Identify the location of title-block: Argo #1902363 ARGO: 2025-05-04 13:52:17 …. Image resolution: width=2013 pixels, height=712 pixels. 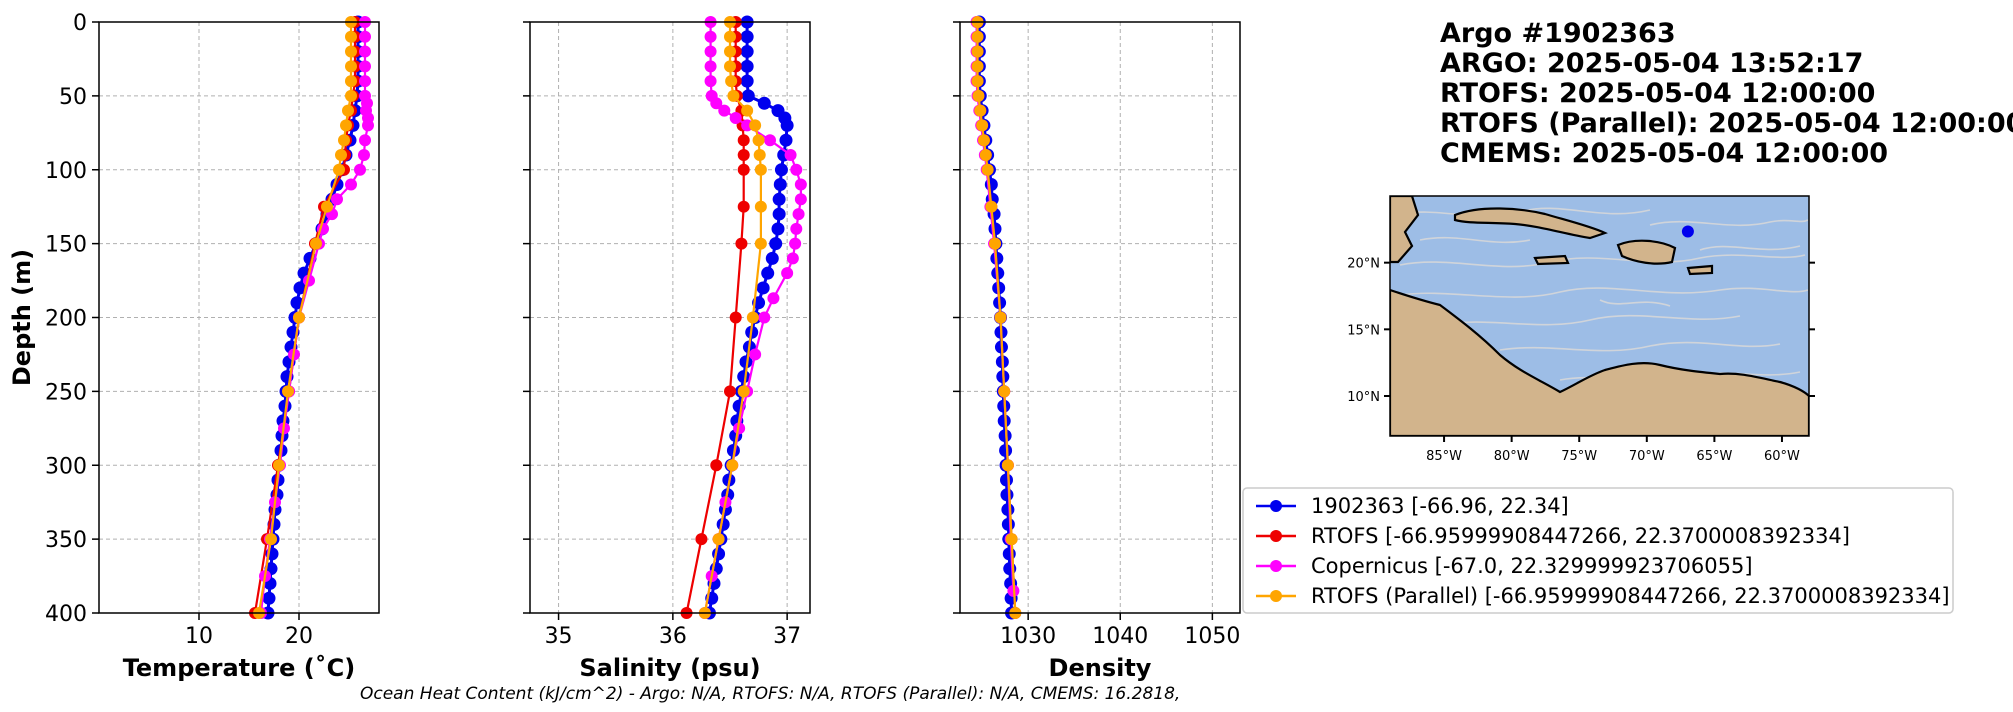
(1726, 93).